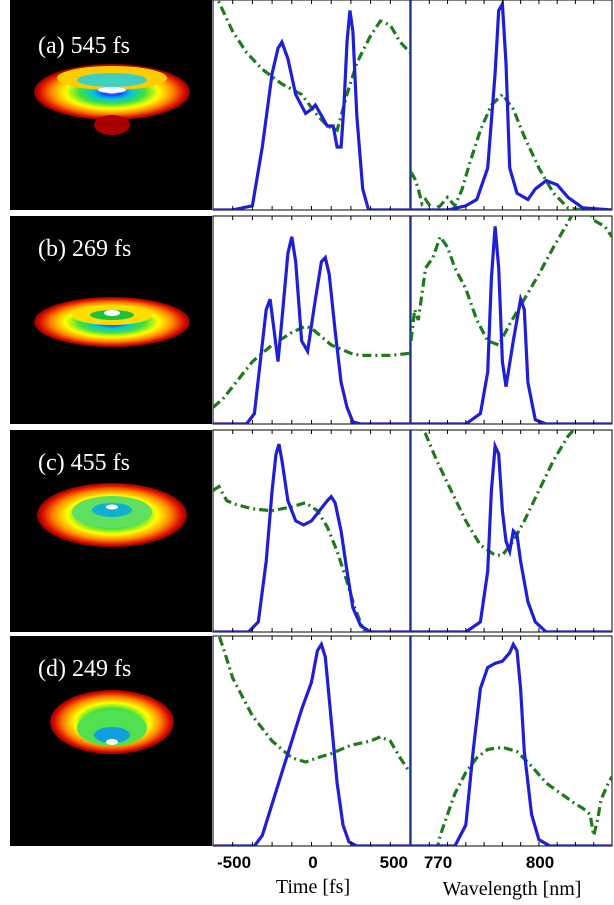 This screenshot has height=905, width=614. What do you see at coordinates (84, 463) in the screenshot?
I see `panel-label-c: (c) 455 fs` at bounding box center [84, 463].